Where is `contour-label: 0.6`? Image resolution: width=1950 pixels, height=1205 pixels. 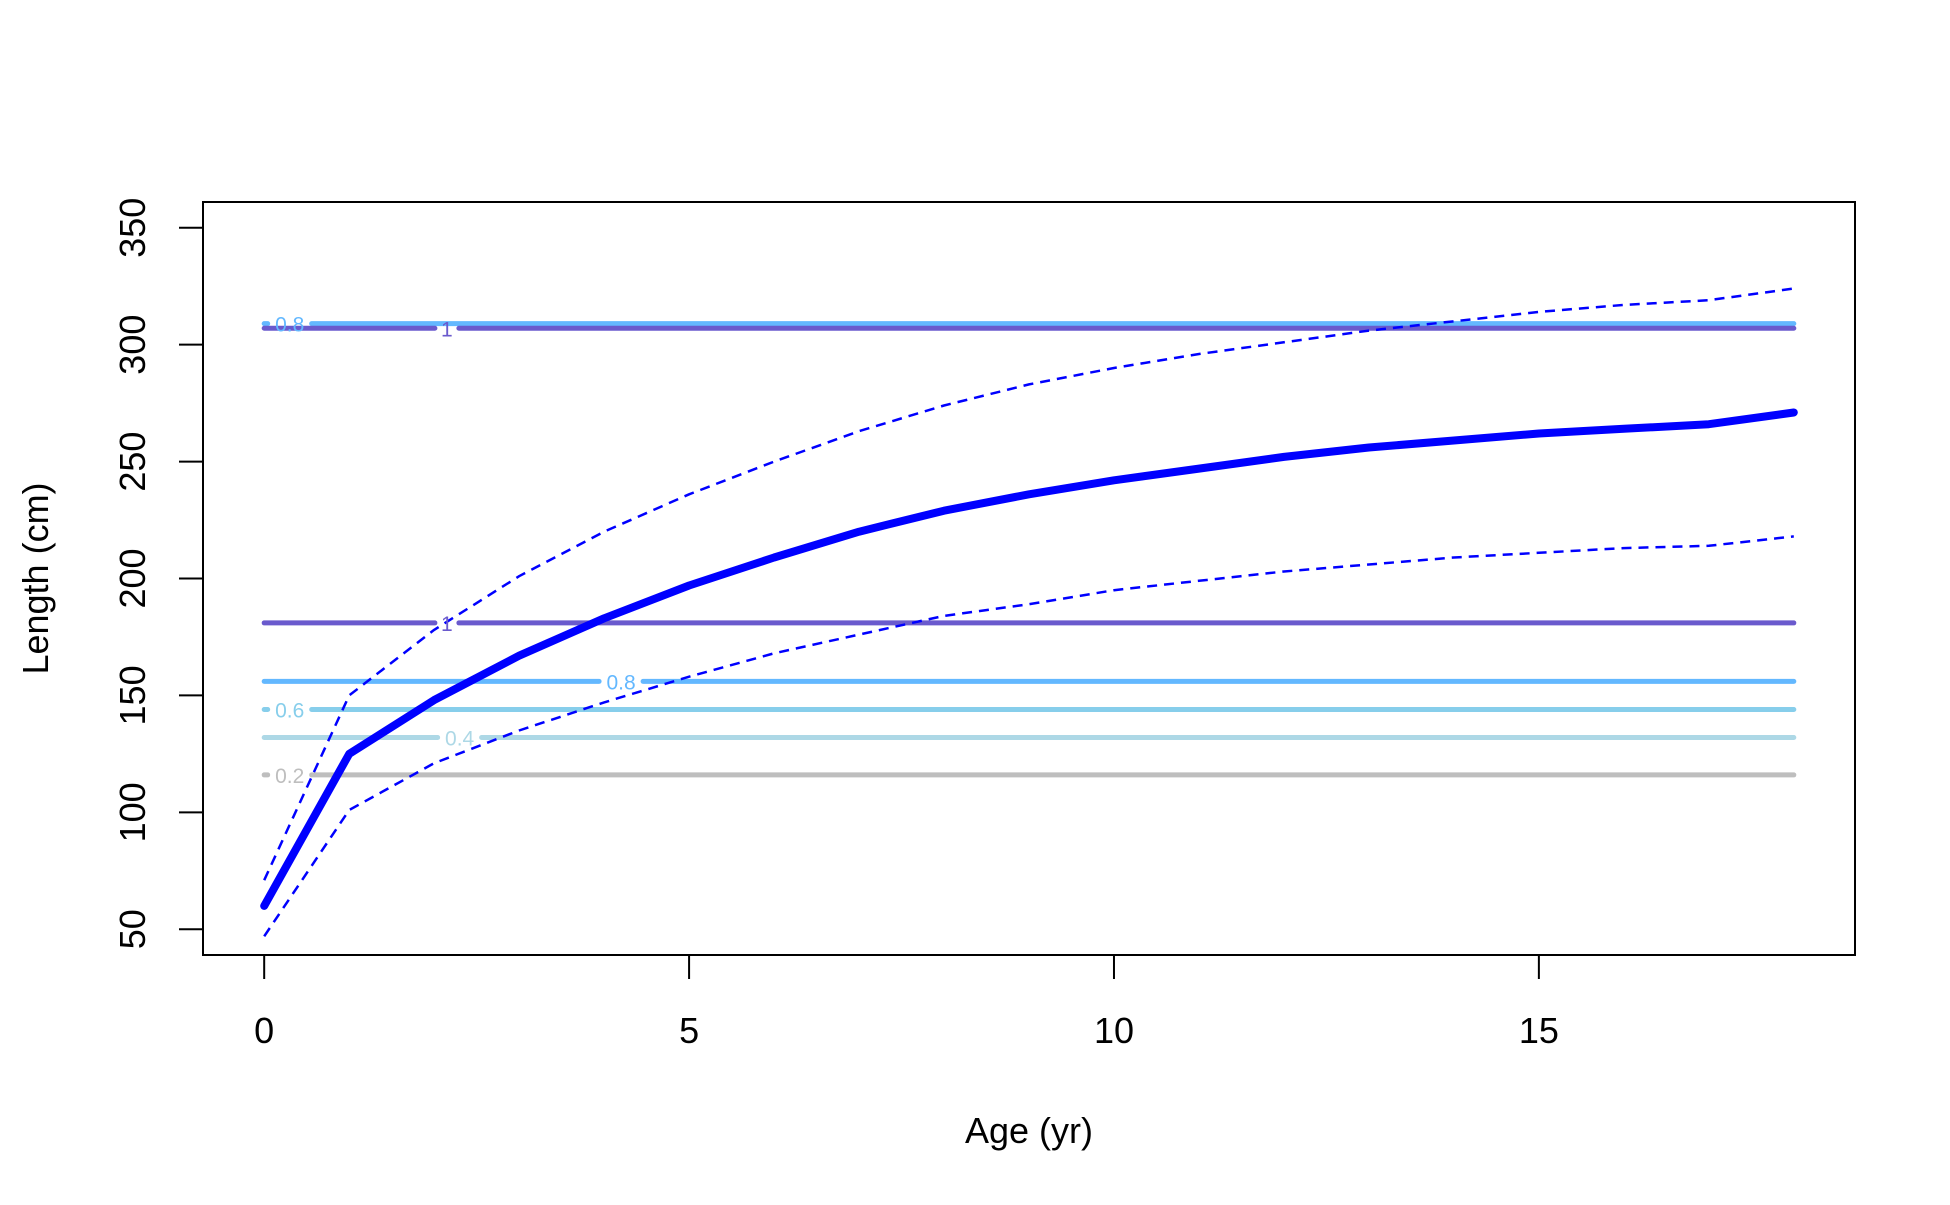 contour-label: 0.6 is located at coordinates (289, 710).